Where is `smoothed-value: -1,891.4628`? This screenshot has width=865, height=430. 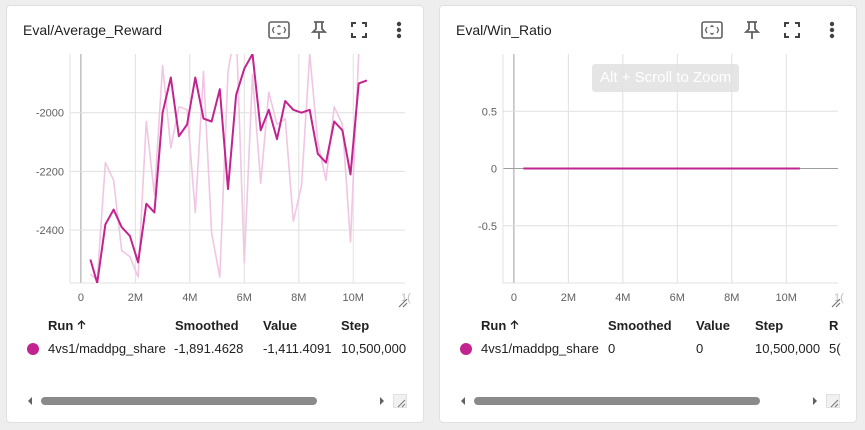 smoothed-value: -1,891.4628 is located at coordinates (209, 348).